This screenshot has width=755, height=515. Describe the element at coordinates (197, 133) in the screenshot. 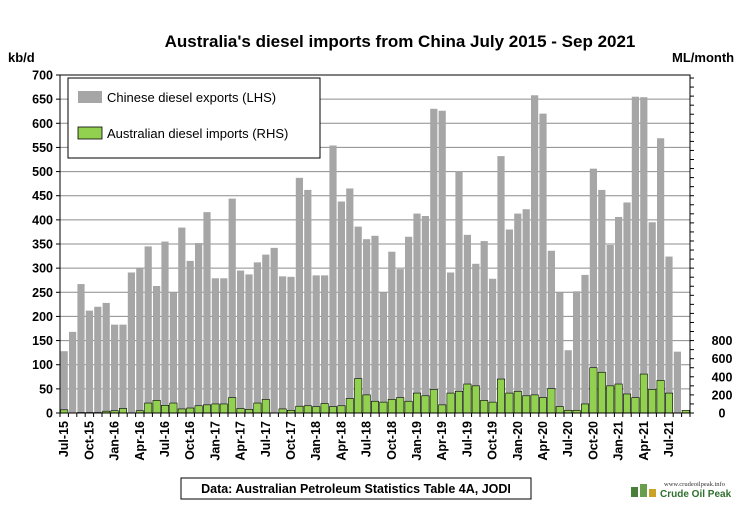

I see `legend-label-australian-imports: Australian diesel imports (RHS)` at that location.